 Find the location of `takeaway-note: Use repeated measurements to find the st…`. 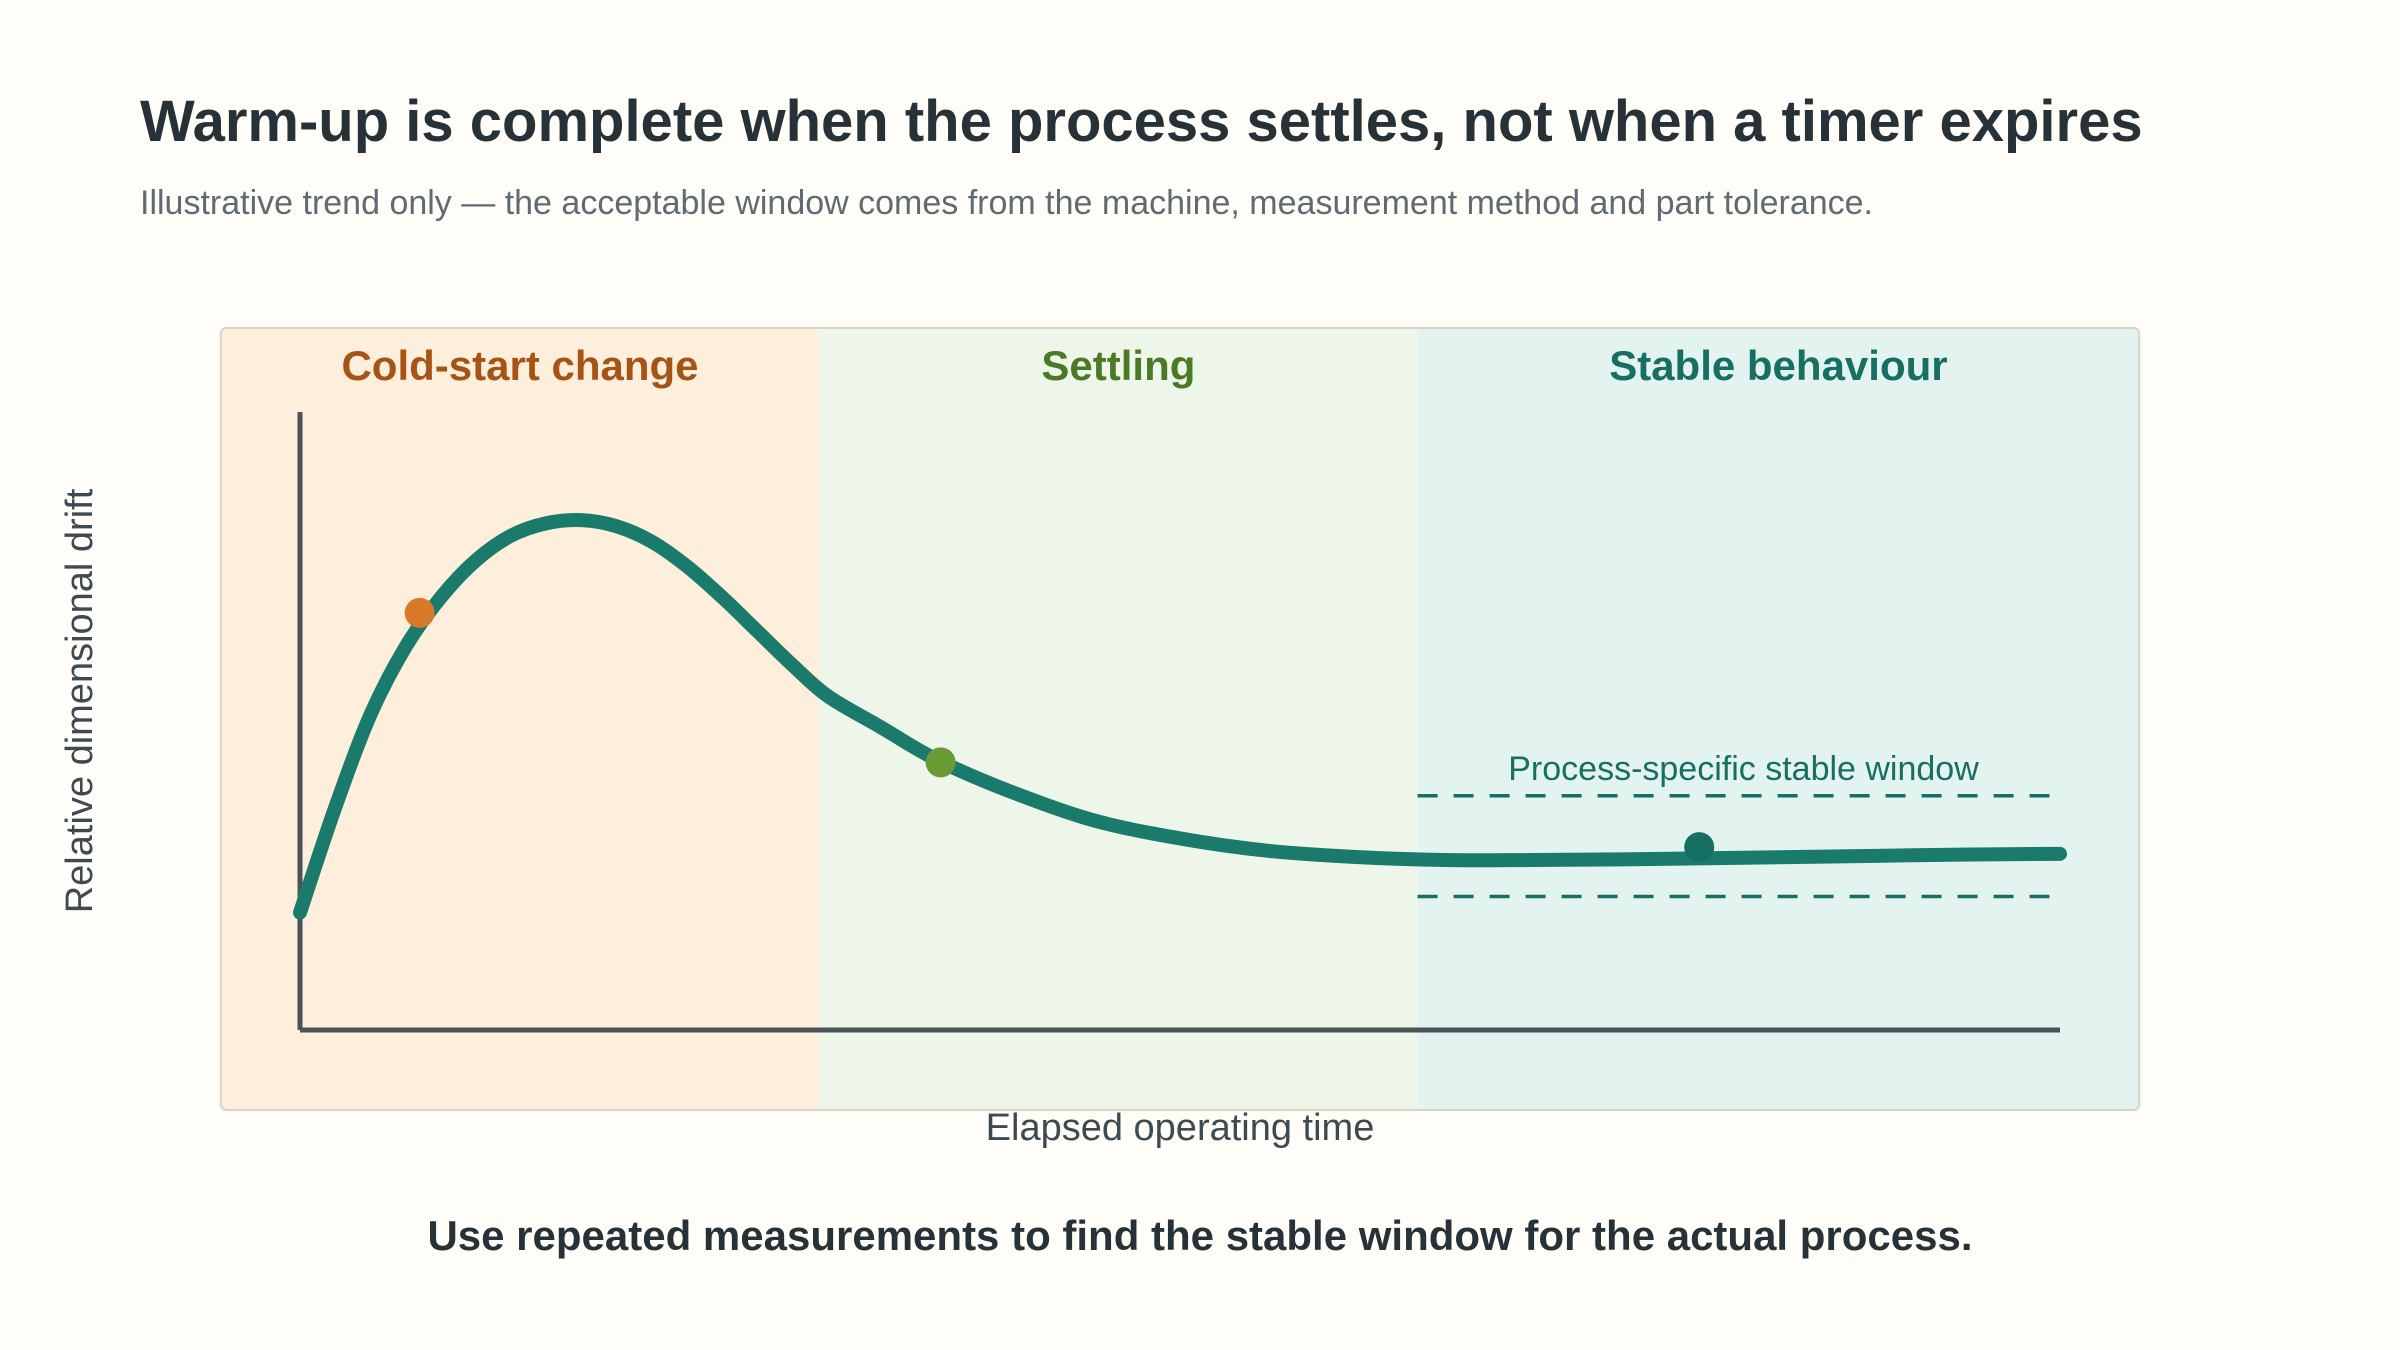

takeaway-note: Use repeated measurements to find the st… is located at coordinates (1200, 1235).